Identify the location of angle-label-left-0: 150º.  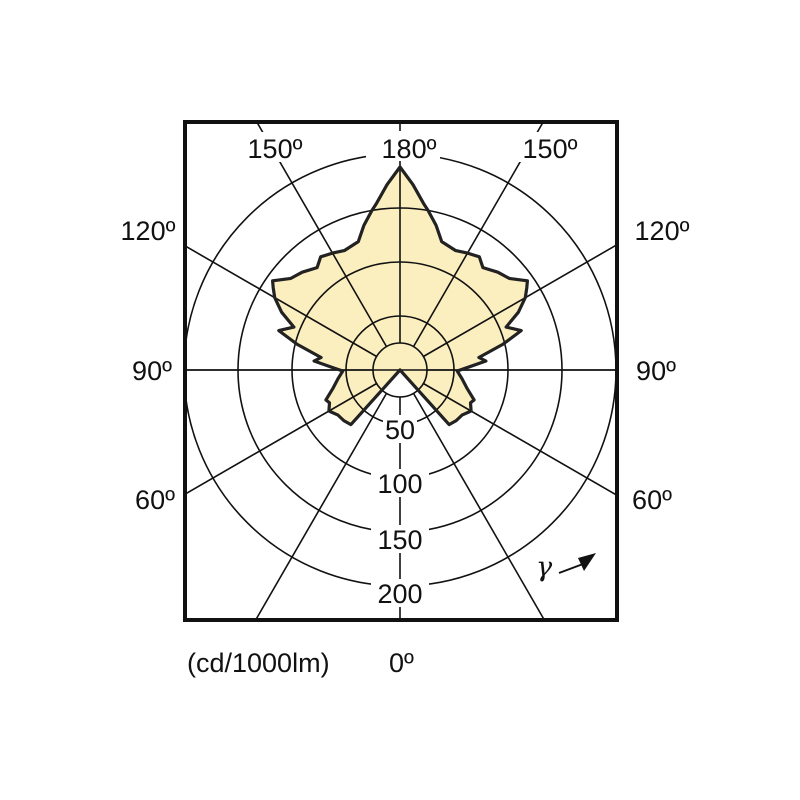
(275, 149).